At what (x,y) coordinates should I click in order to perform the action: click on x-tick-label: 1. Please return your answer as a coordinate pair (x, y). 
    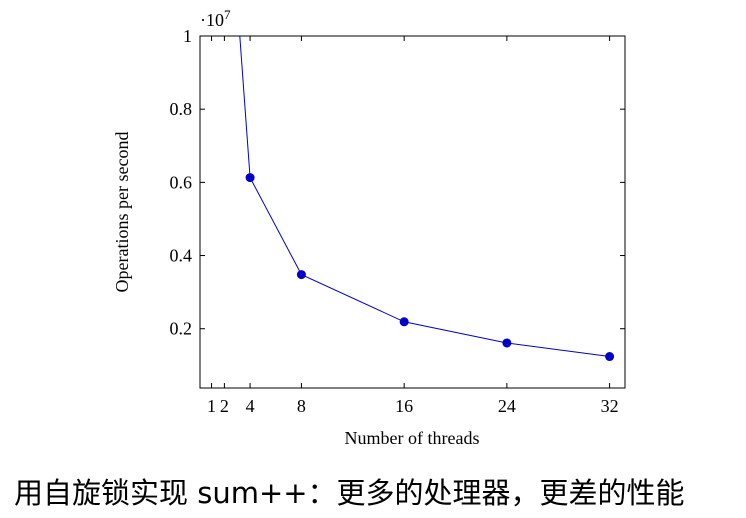
    Looking at the image, I should click on (211, 406).